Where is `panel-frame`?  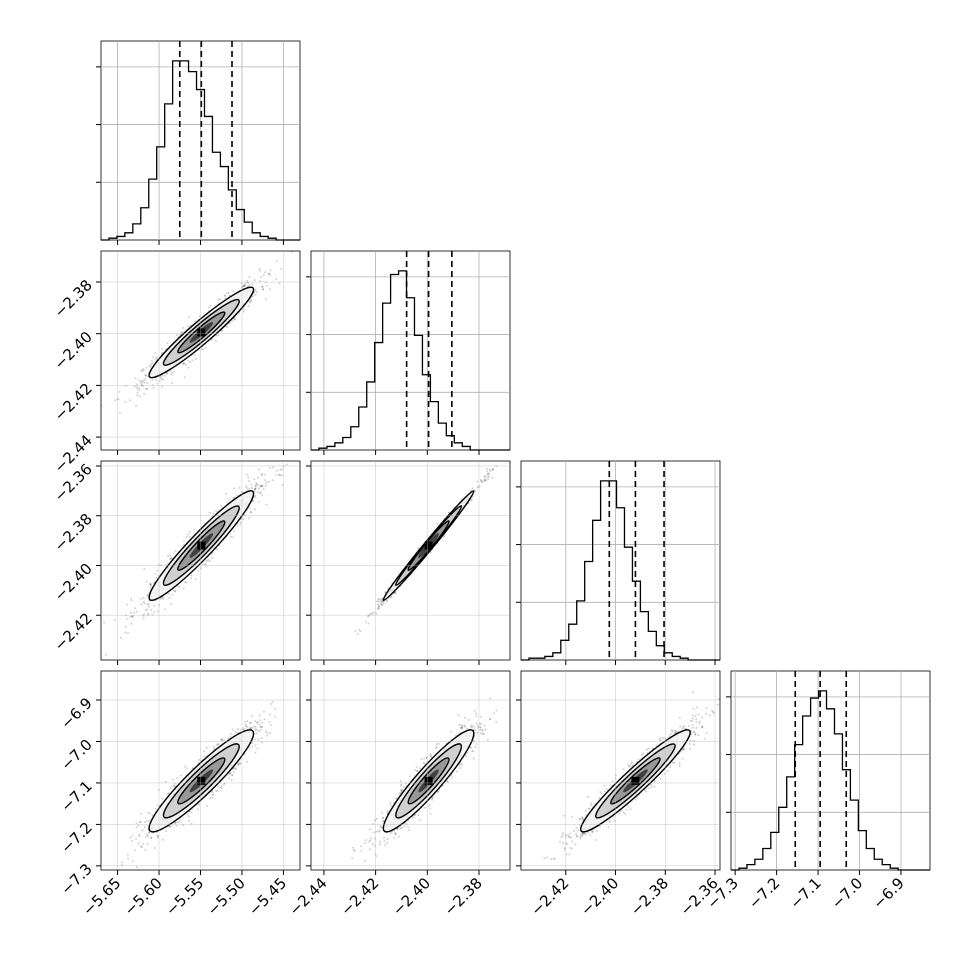
panel-frame is located at coordinates (410, 560).